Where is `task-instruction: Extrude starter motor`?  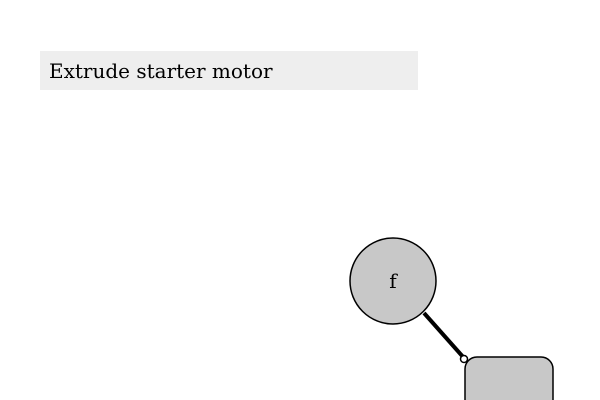 task-instruction: Extrude starter motor is located at coordinates (229, 70).